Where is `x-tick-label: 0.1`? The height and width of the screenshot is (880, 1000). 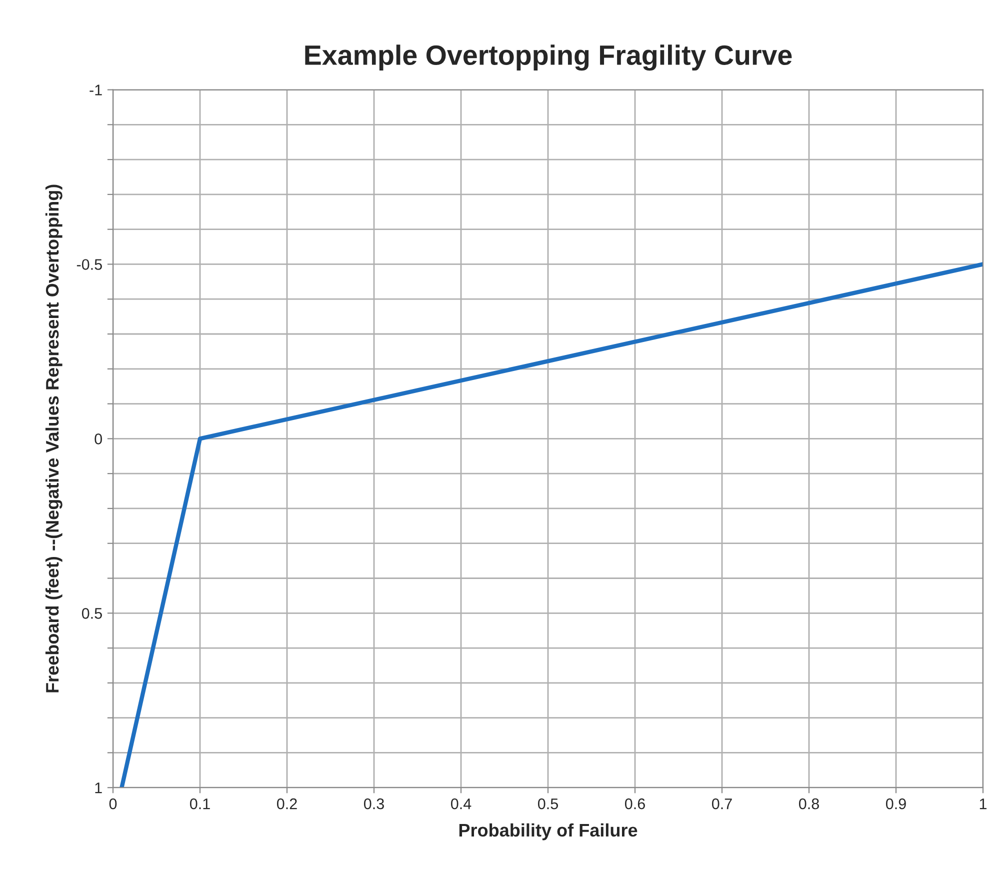
x-tick-label: 0.1 is located at coordinates (200, 804).